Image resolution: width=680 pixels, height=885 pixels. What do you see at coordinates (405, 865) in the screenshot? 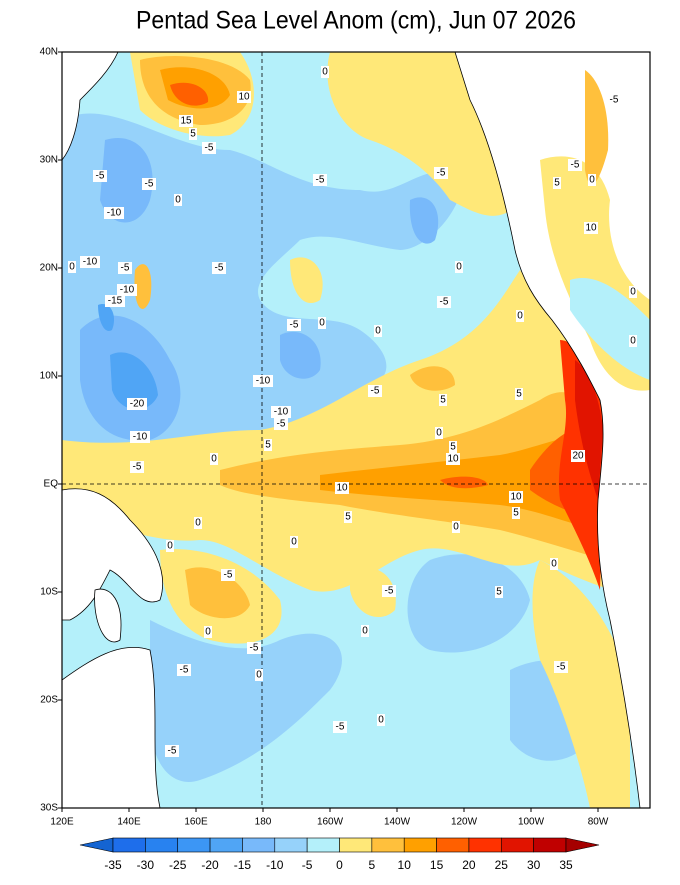
I see `colorbar-tick-label: 10` at bounding box center [405, 865].